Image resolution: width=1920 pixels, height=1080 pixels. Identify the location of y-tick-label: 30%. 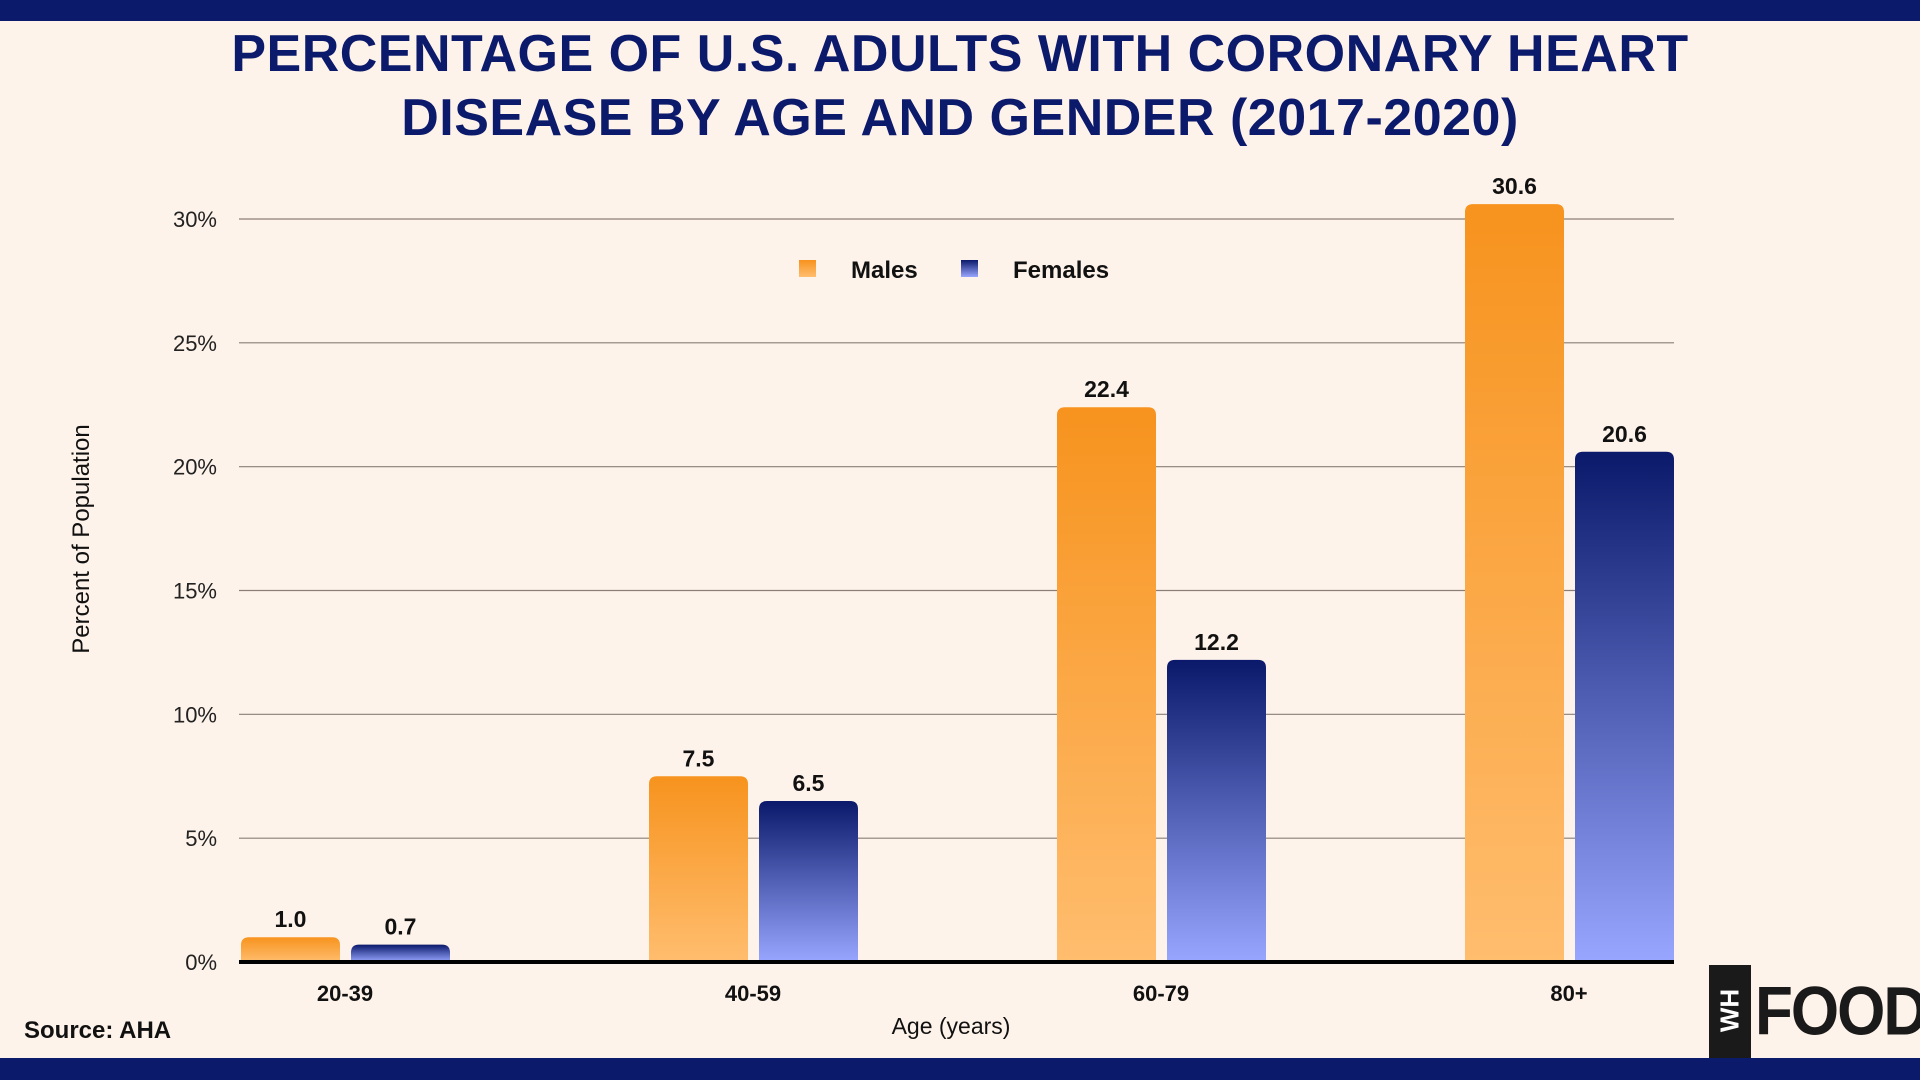
(195, 219).